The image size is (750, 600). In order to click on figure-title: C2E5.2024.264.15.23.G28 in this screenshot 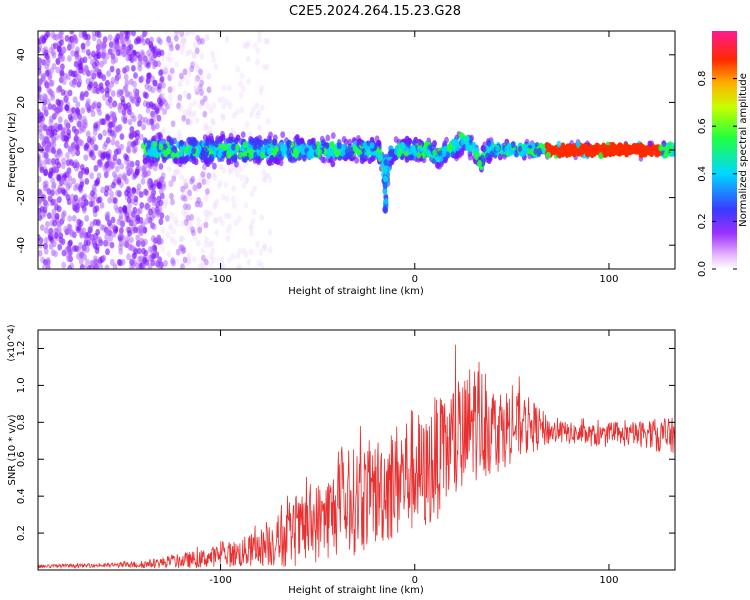, I will do `click(375, 11)`.